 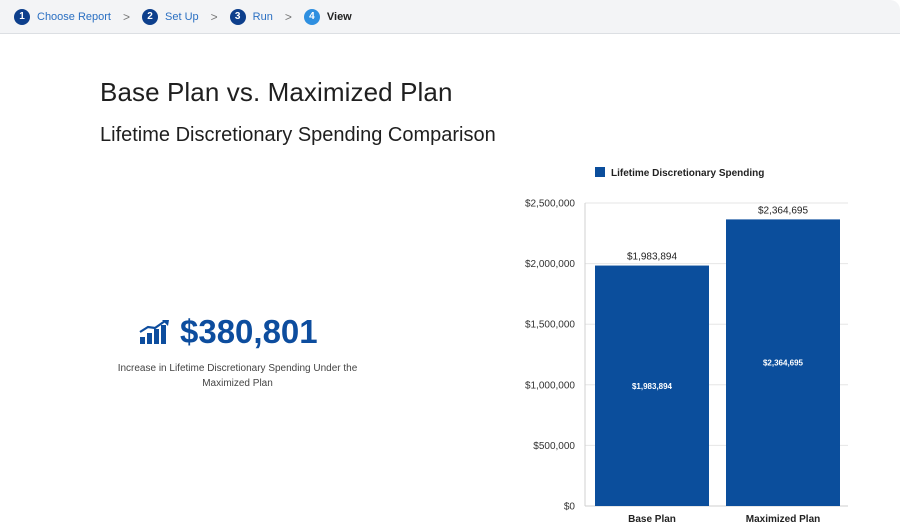 What do you see at coordinates (311, 16) in the screenshot?
I see `step-number: 4` at bounding box center [311, 16].